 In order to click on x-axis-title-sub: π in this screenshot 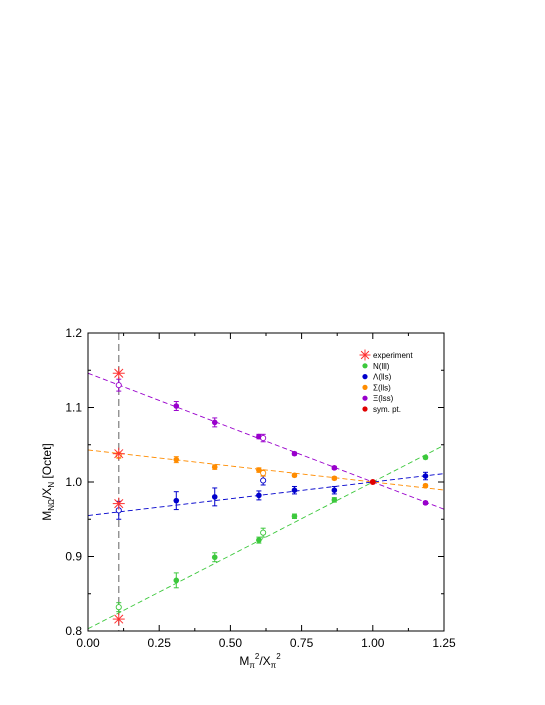, I will do `click(252, 665)`.